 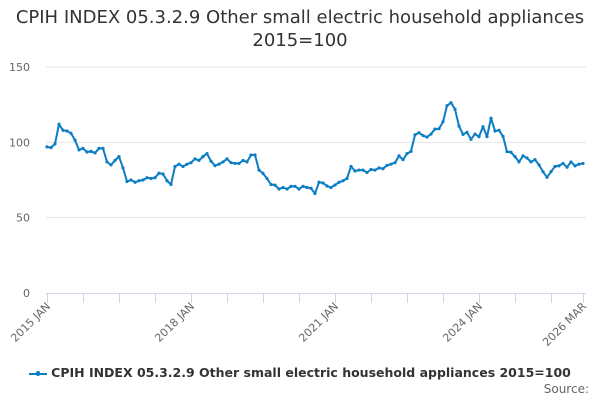 I want to click on legend-line-swatch, so click(x=38, y=373).